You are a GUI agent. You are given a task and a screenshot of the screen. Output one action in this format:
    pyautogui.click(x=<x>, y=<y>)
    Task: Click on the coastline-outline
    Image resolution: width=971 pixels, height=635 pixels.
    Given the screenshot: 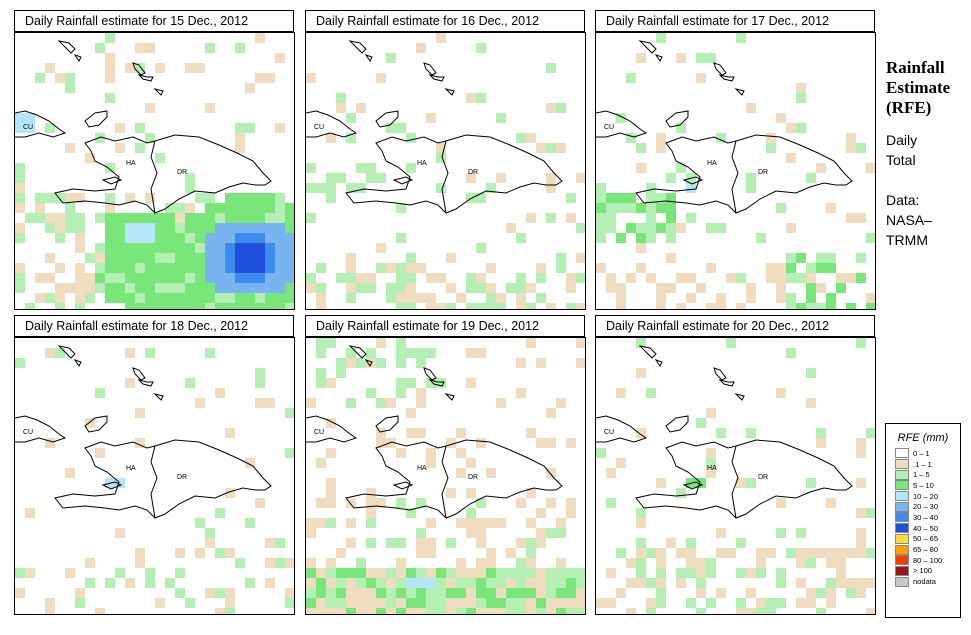 What is the action you would take?
    pyautogui.click(x=724, y=127)
    